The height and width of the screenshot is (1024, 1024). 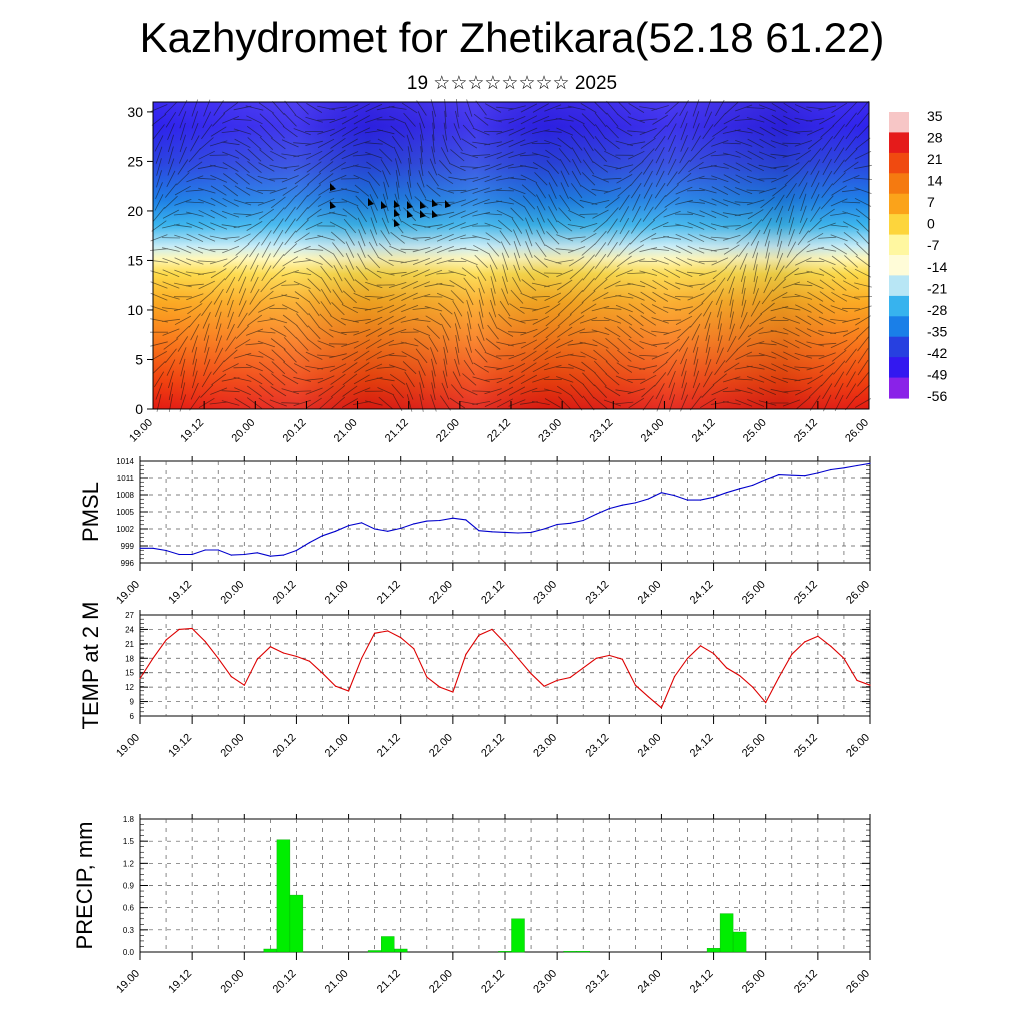 I want to click on colorbar-swatch, so click(x=899, y=143).